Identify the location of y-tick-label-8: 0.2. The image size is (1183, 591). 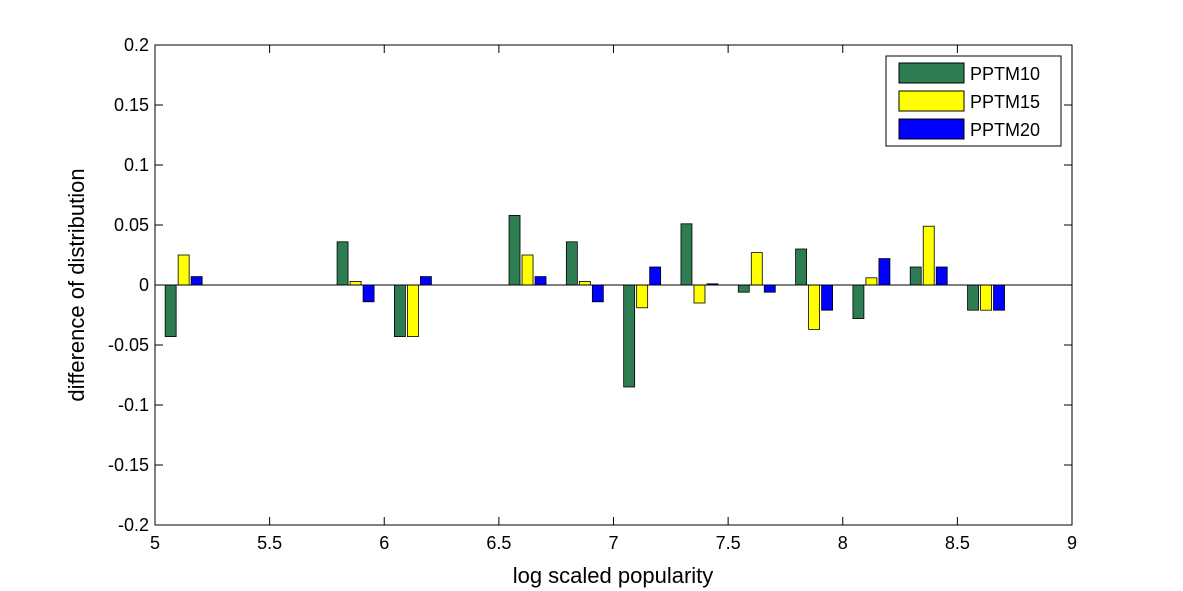
(136, 45).